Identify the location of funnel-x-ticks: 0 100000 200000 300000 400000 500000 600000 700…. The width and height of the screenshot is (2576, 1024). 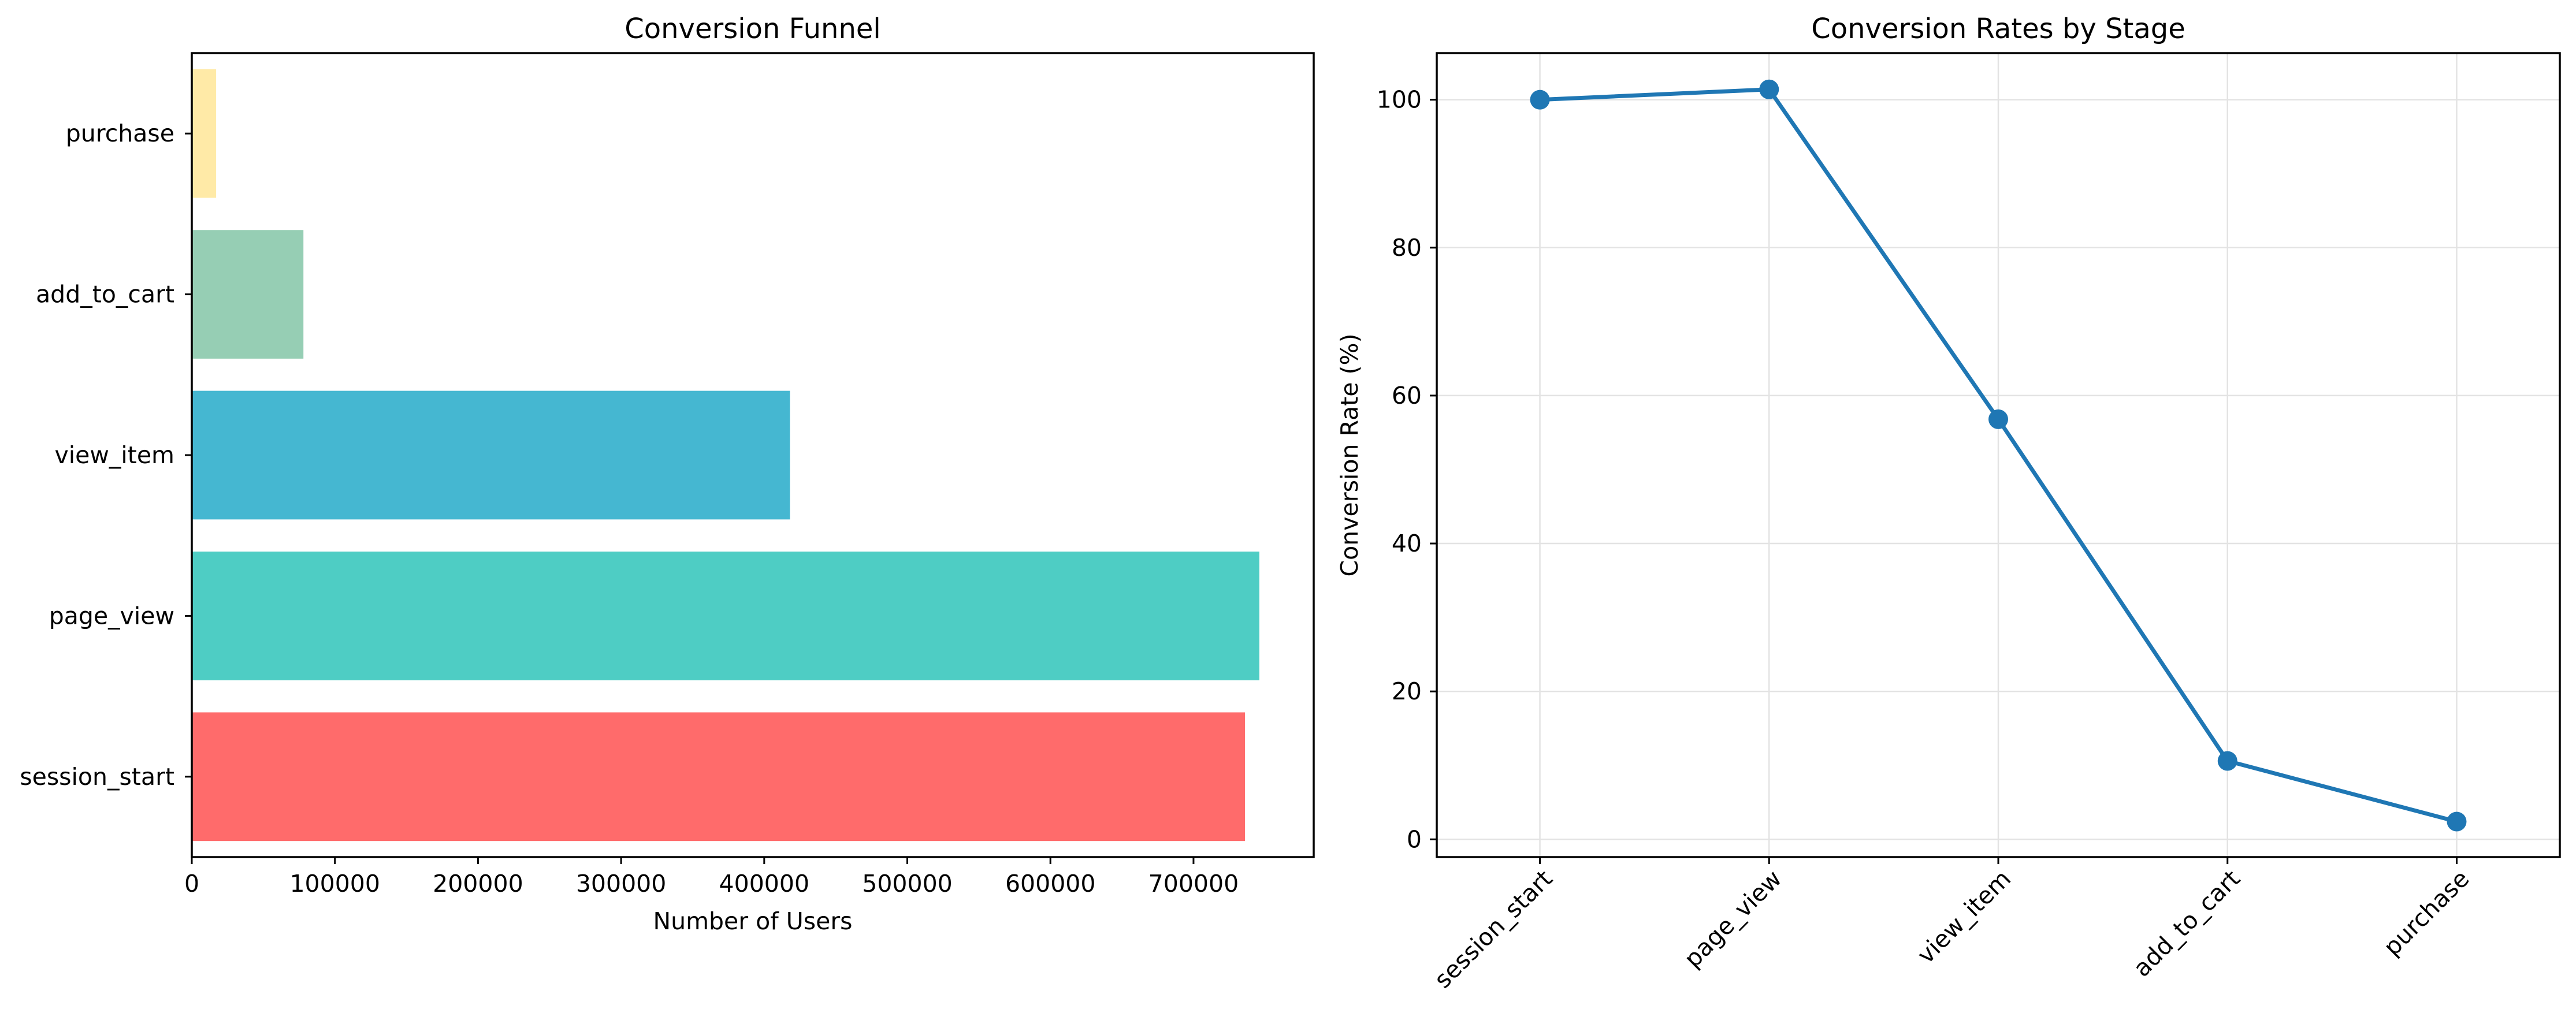
(712, 878).